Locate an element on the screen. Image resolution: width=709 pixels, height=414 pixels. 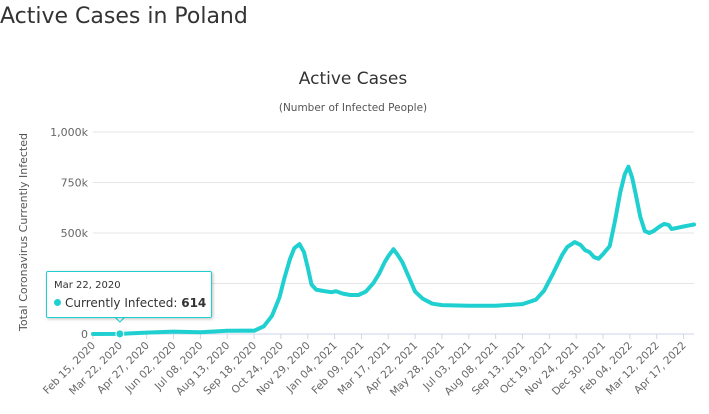
page-title: Active Cases in Poland is located at coordinates (124, 16).